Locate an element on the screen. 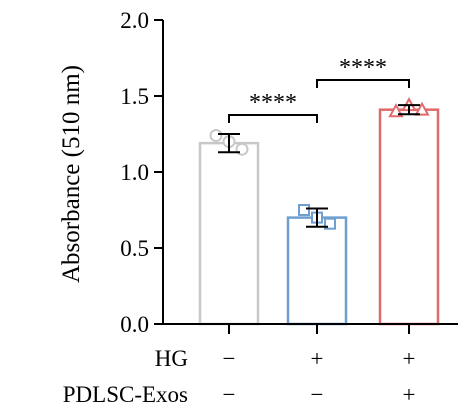 Image resolution: width=471 pixels, height=414 pixels. condition-table: HG − + + PDLSC-Exos − − + is located at coordinates (239, 376).